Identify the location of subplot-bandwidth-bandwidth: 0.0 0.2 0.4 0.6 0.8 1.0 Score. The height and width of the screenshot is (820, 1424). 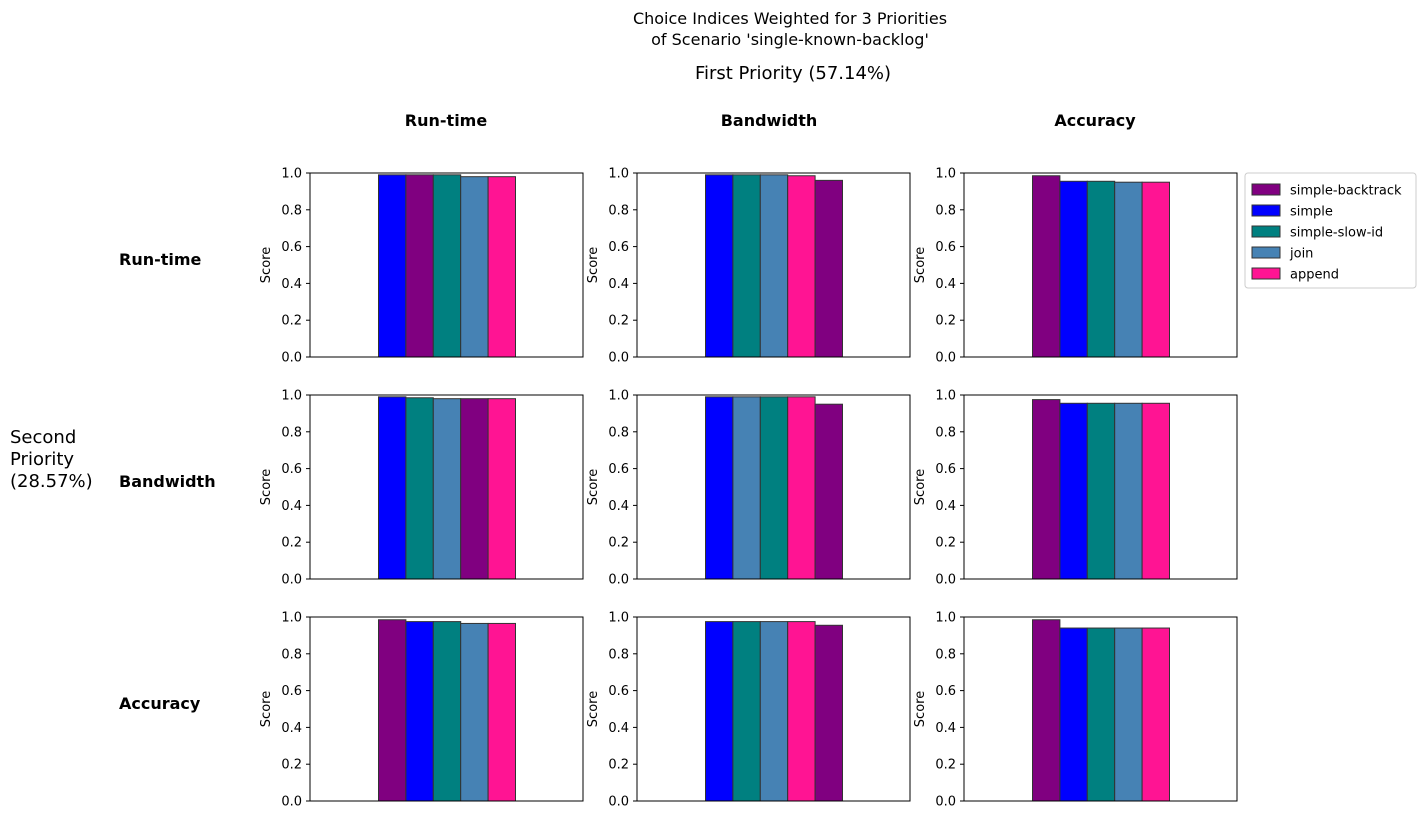
(748, 488).